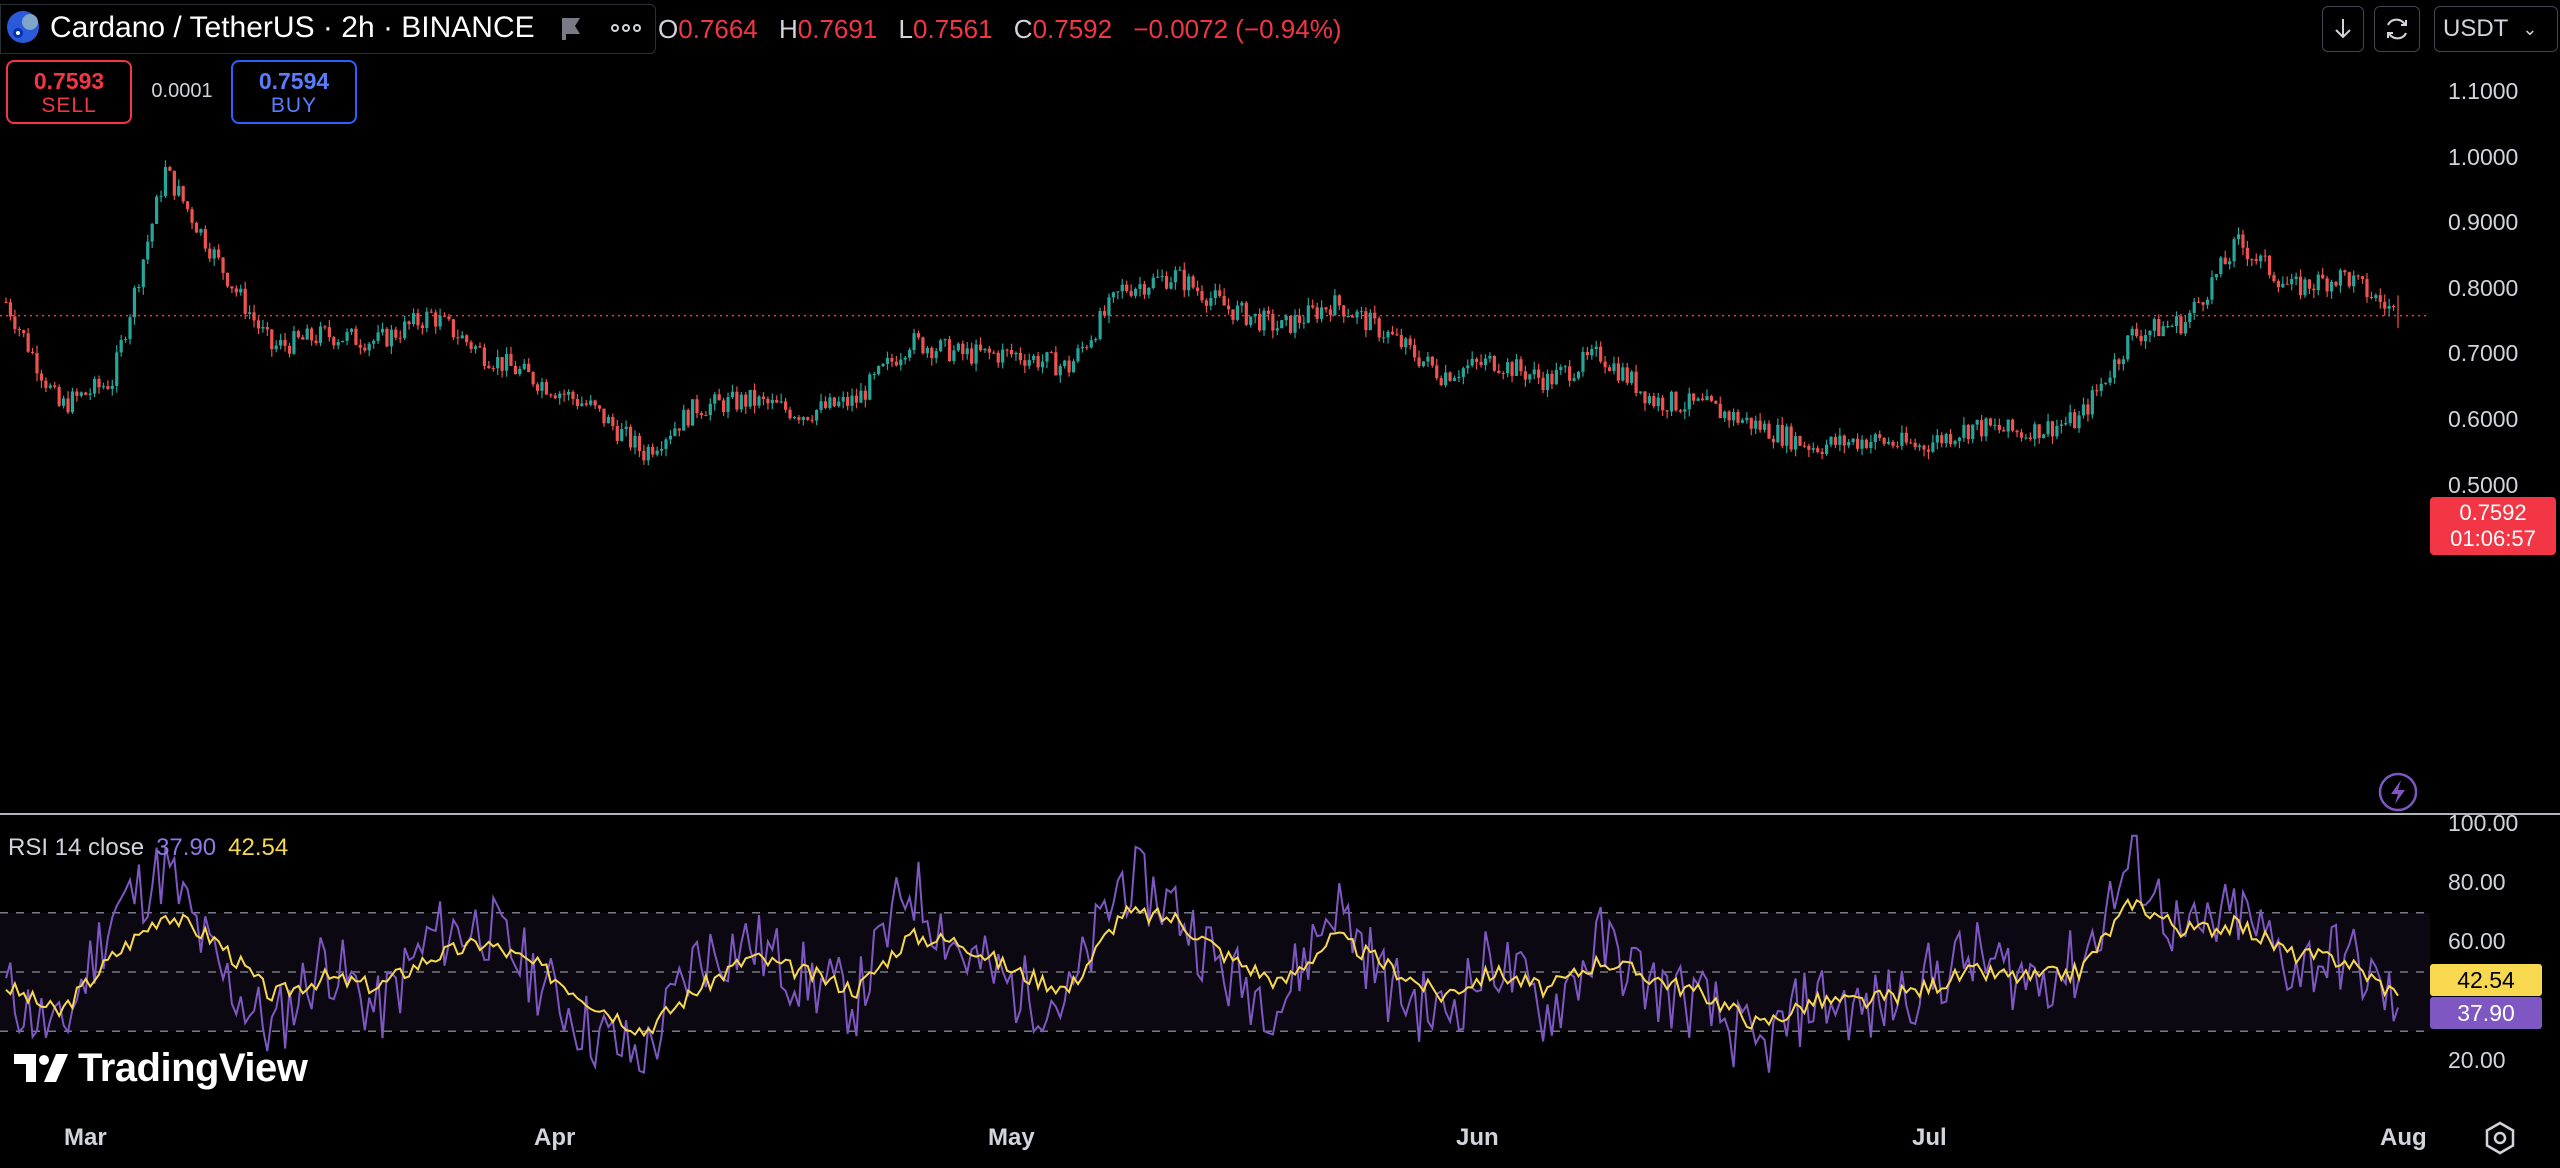 Image resolution: width=2560 pixels, height=1168 pixels. What do you see at coordinates (571, 28) in the screenshot?
I see `flag-icon` at bounding box center [571, 28].